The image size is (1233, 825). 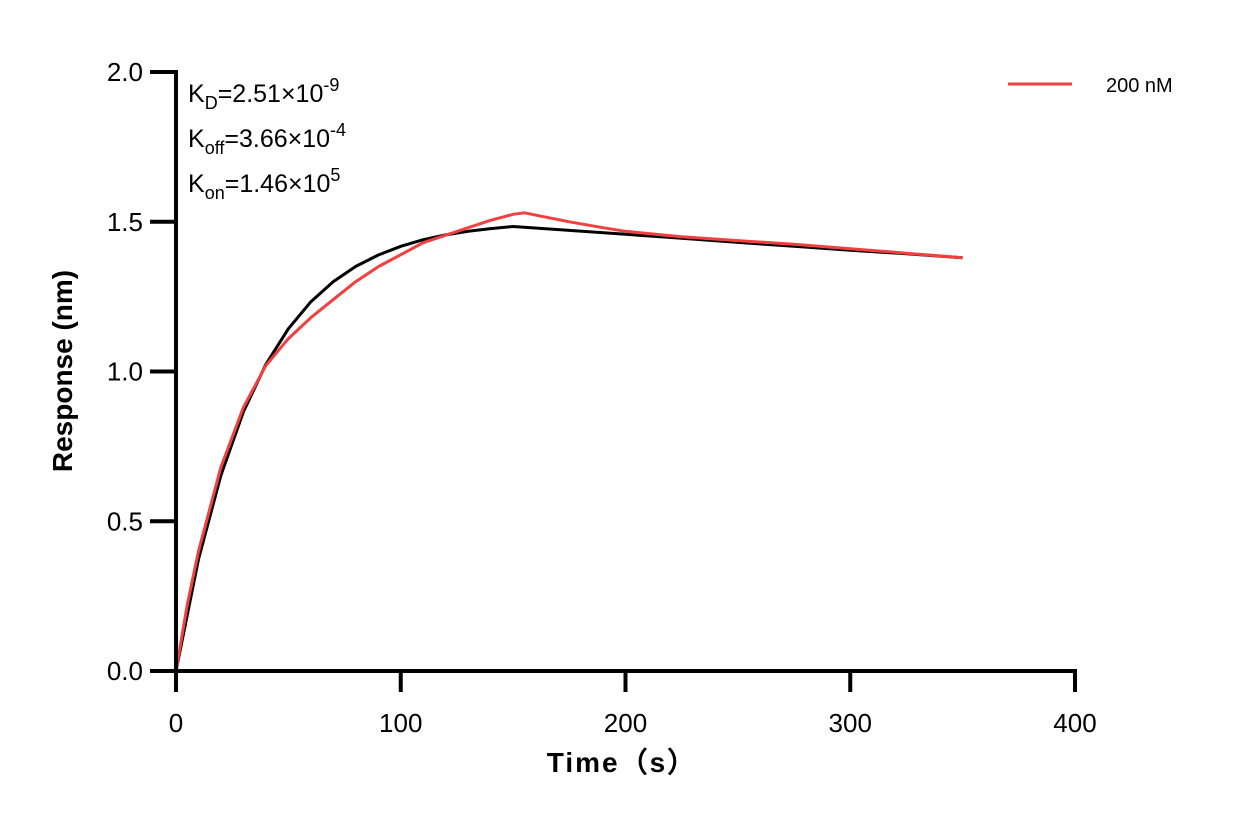 I want to click on annotation-off: Koff=3.66×10-4, so click(x=267, y=139).